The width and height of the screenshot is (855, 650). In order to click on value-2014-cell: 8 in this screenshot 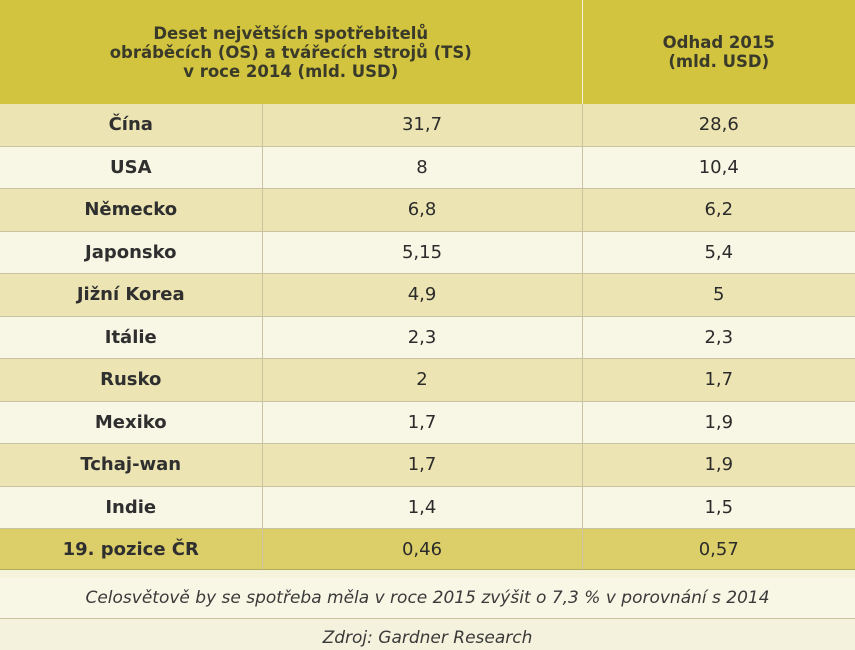, I will do `click(422, 167)`.